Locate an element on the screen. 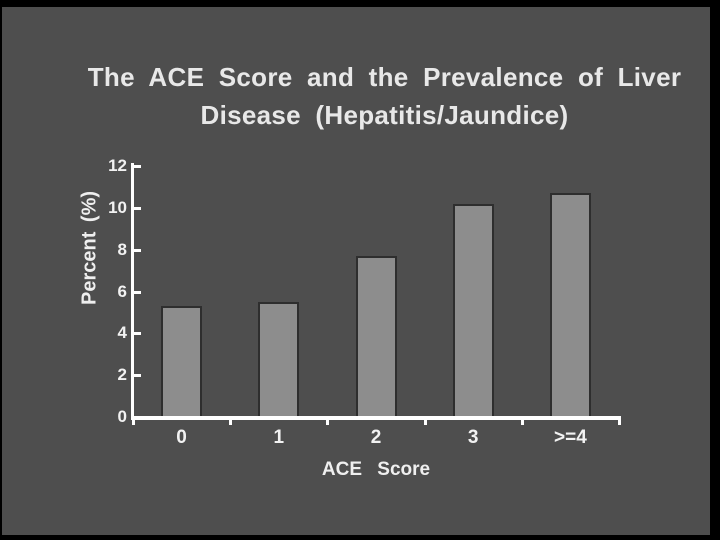  y-axis-line is located at coordinates (132, 291).